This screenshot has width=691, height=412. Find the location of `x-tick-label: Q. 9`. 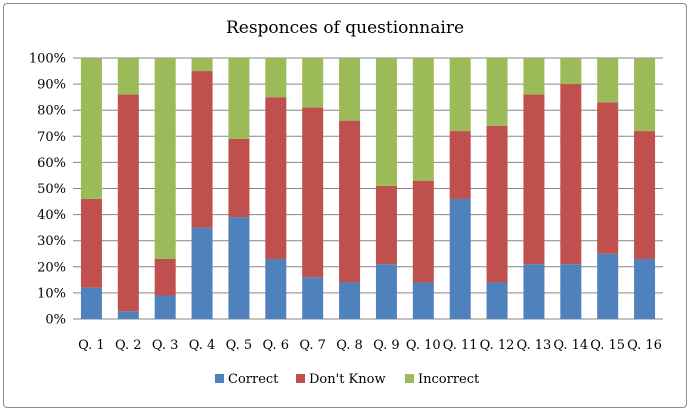

x-tick-label: Q. 9 is located at coordinates (386, 345).